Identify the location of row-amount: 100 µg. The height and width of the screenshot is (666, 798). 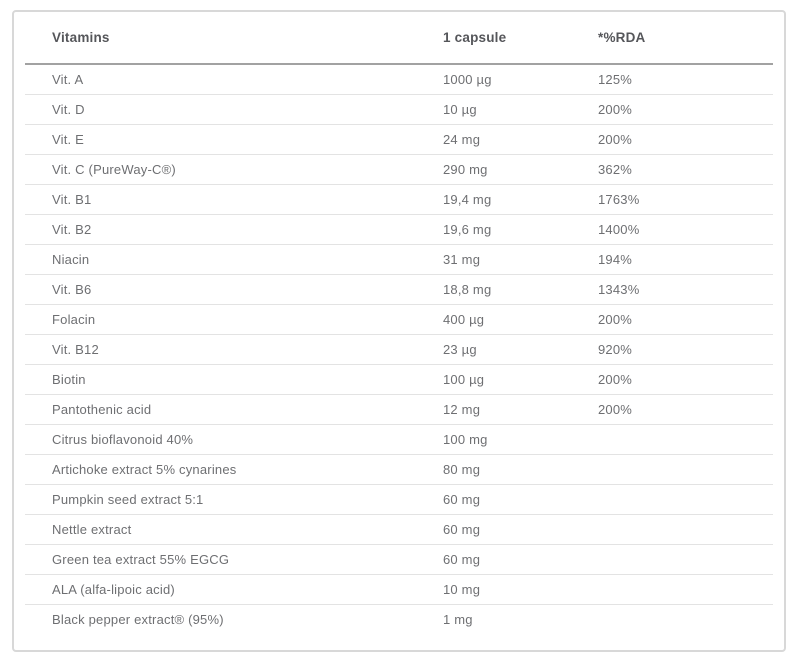
(520, 379).